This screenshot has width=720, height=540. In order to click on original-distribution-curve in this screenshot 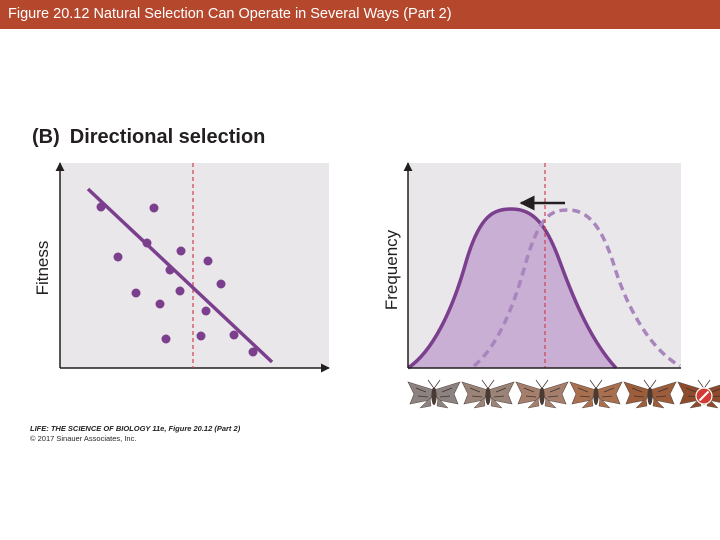, I will do `click(576, 288)`.